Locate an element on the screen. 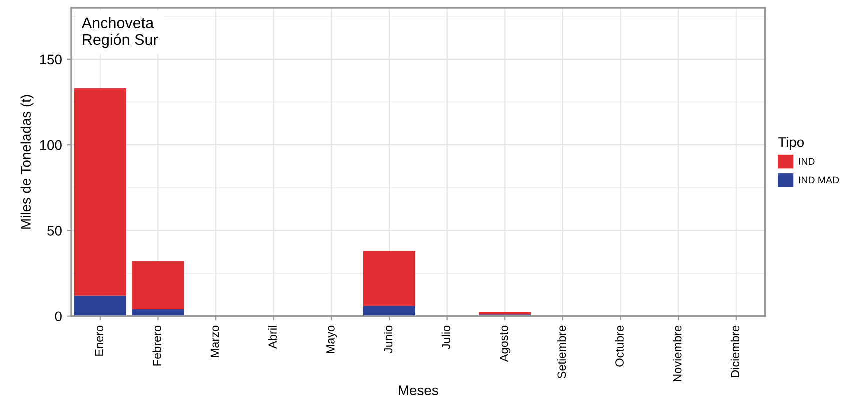  x-tick-label: Enero is located at coordinates (99, 341).